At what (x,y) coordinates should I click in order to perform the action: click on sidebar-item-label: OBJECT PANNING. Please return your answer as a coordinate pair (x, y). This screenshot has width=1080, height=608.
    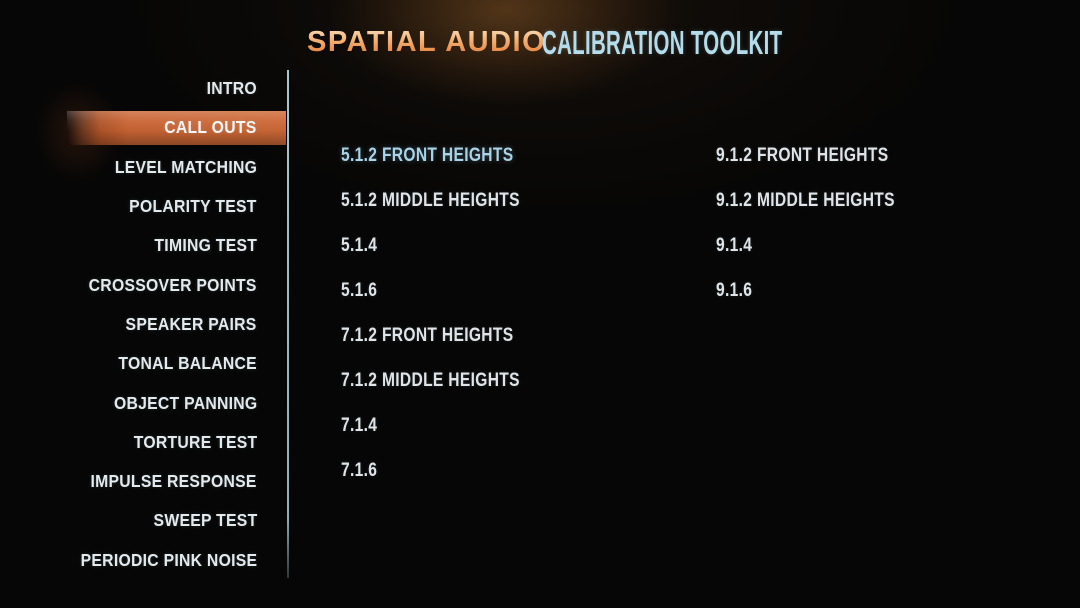
    Looking at the image, I should click on (185, 402).